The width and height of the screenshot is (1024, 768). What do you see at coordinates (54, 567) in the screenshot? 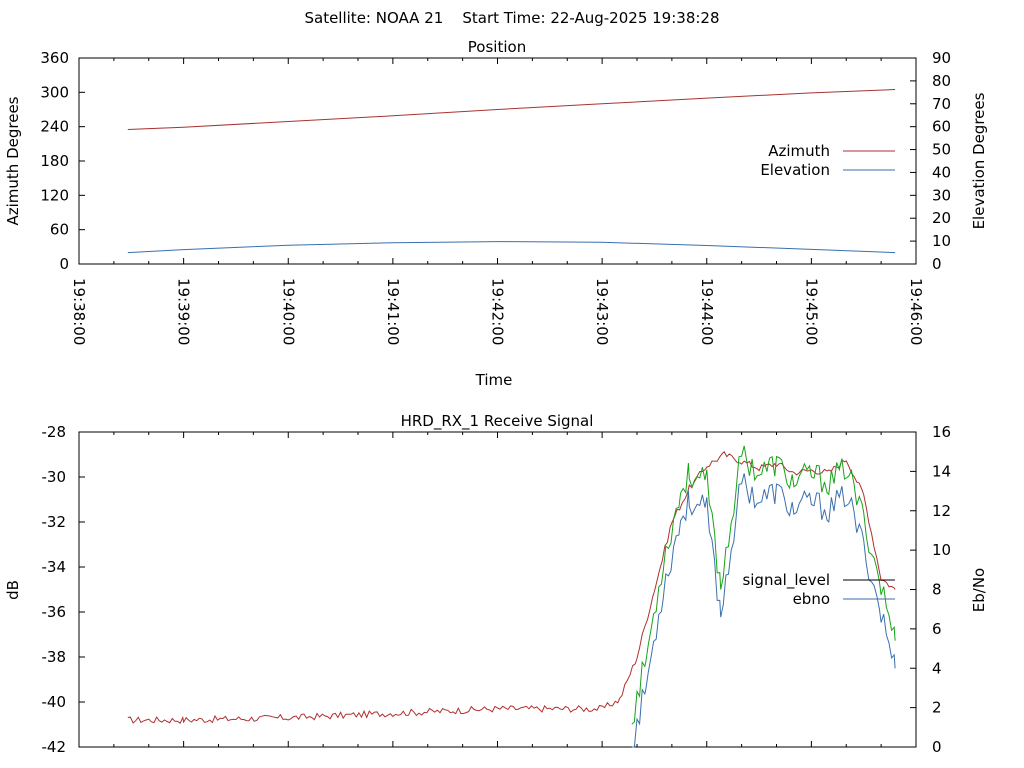
I see `signal-y-tick-label: -34` at bounding box center [54, 567].